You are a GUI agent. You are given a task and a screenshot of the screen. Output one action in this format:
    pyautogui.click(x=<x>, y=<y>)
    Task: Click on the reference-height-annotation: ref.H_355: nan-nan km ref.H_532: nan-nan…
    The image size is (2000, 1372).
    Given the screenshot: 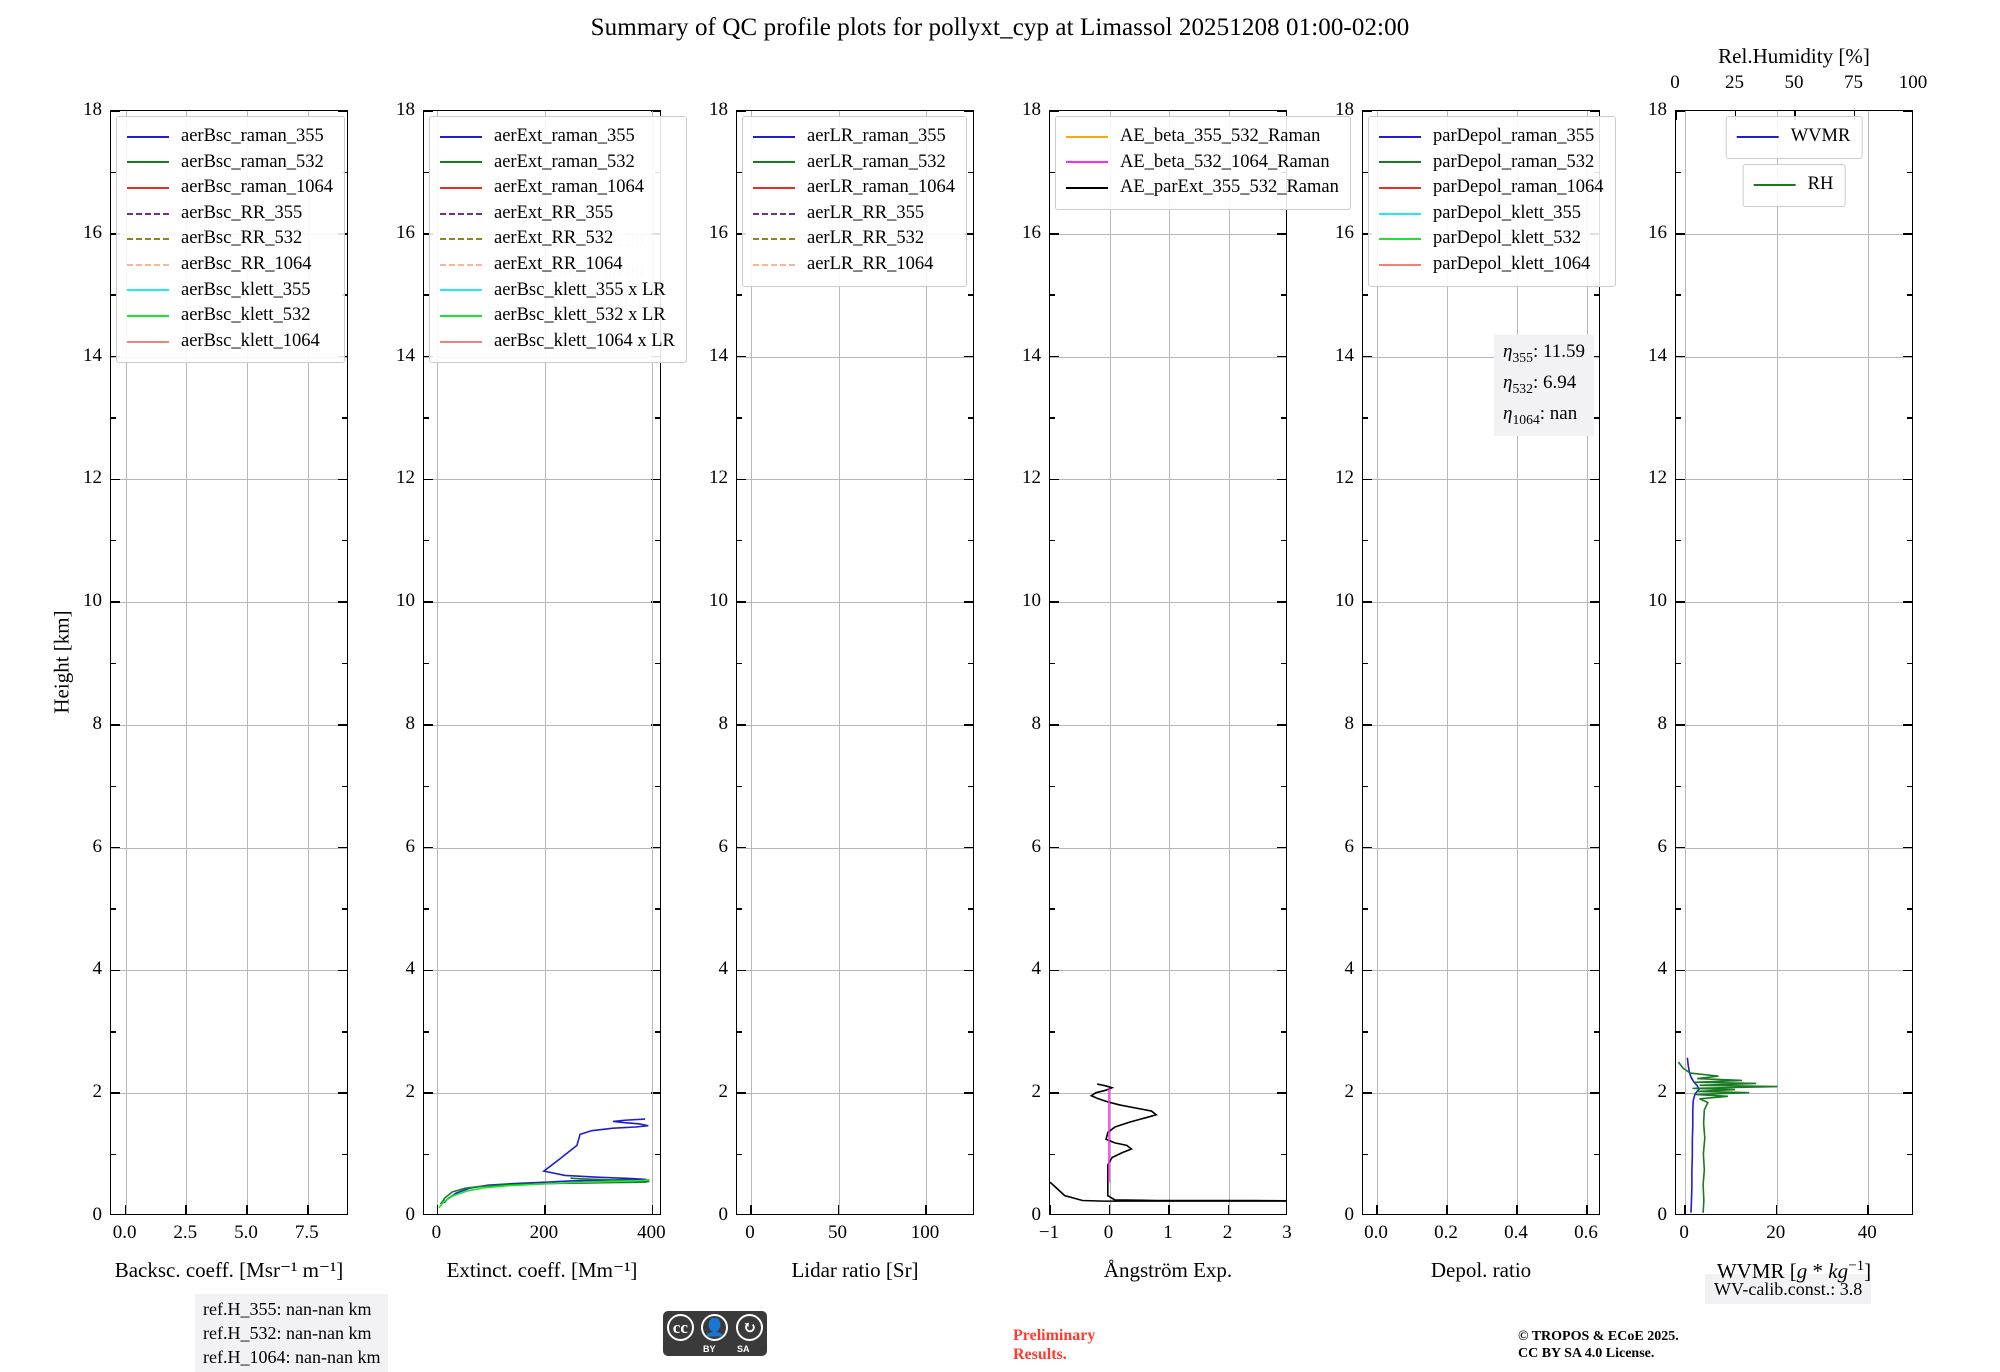 What is the action you would take?
    pyautogui.click(x=292, y=1333)
    